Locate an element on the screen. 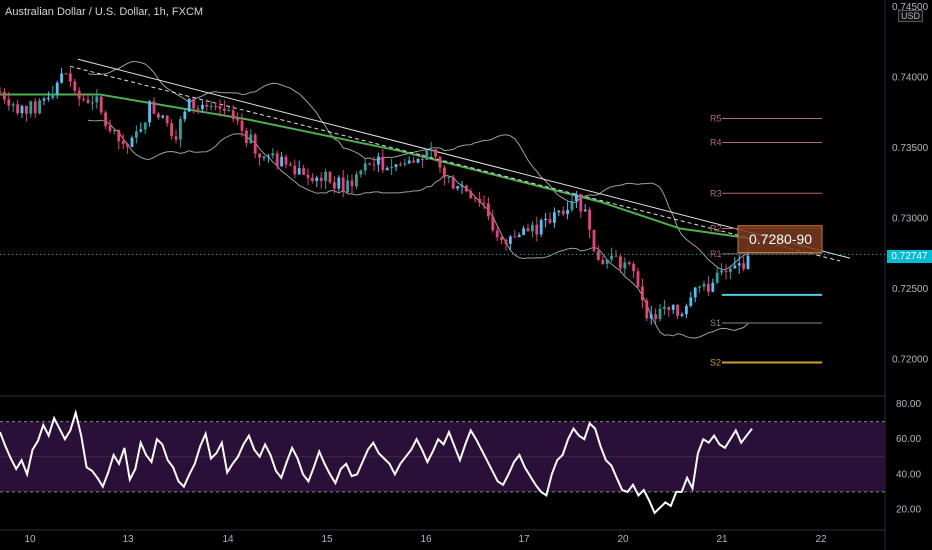 The image size is (932, 550). resistance-zone-box is located at coordinates (780, 239).